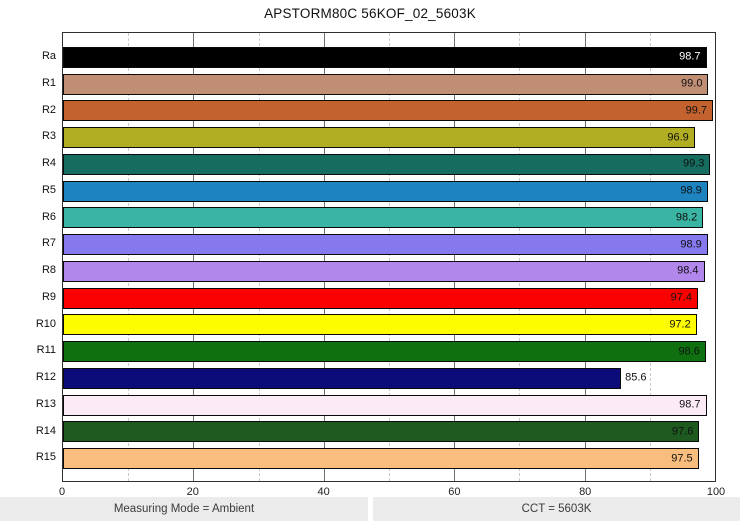  Describe the element at coordinates (381, 432) in the screenshot. I see `bar-R14: 97.6` at that location.